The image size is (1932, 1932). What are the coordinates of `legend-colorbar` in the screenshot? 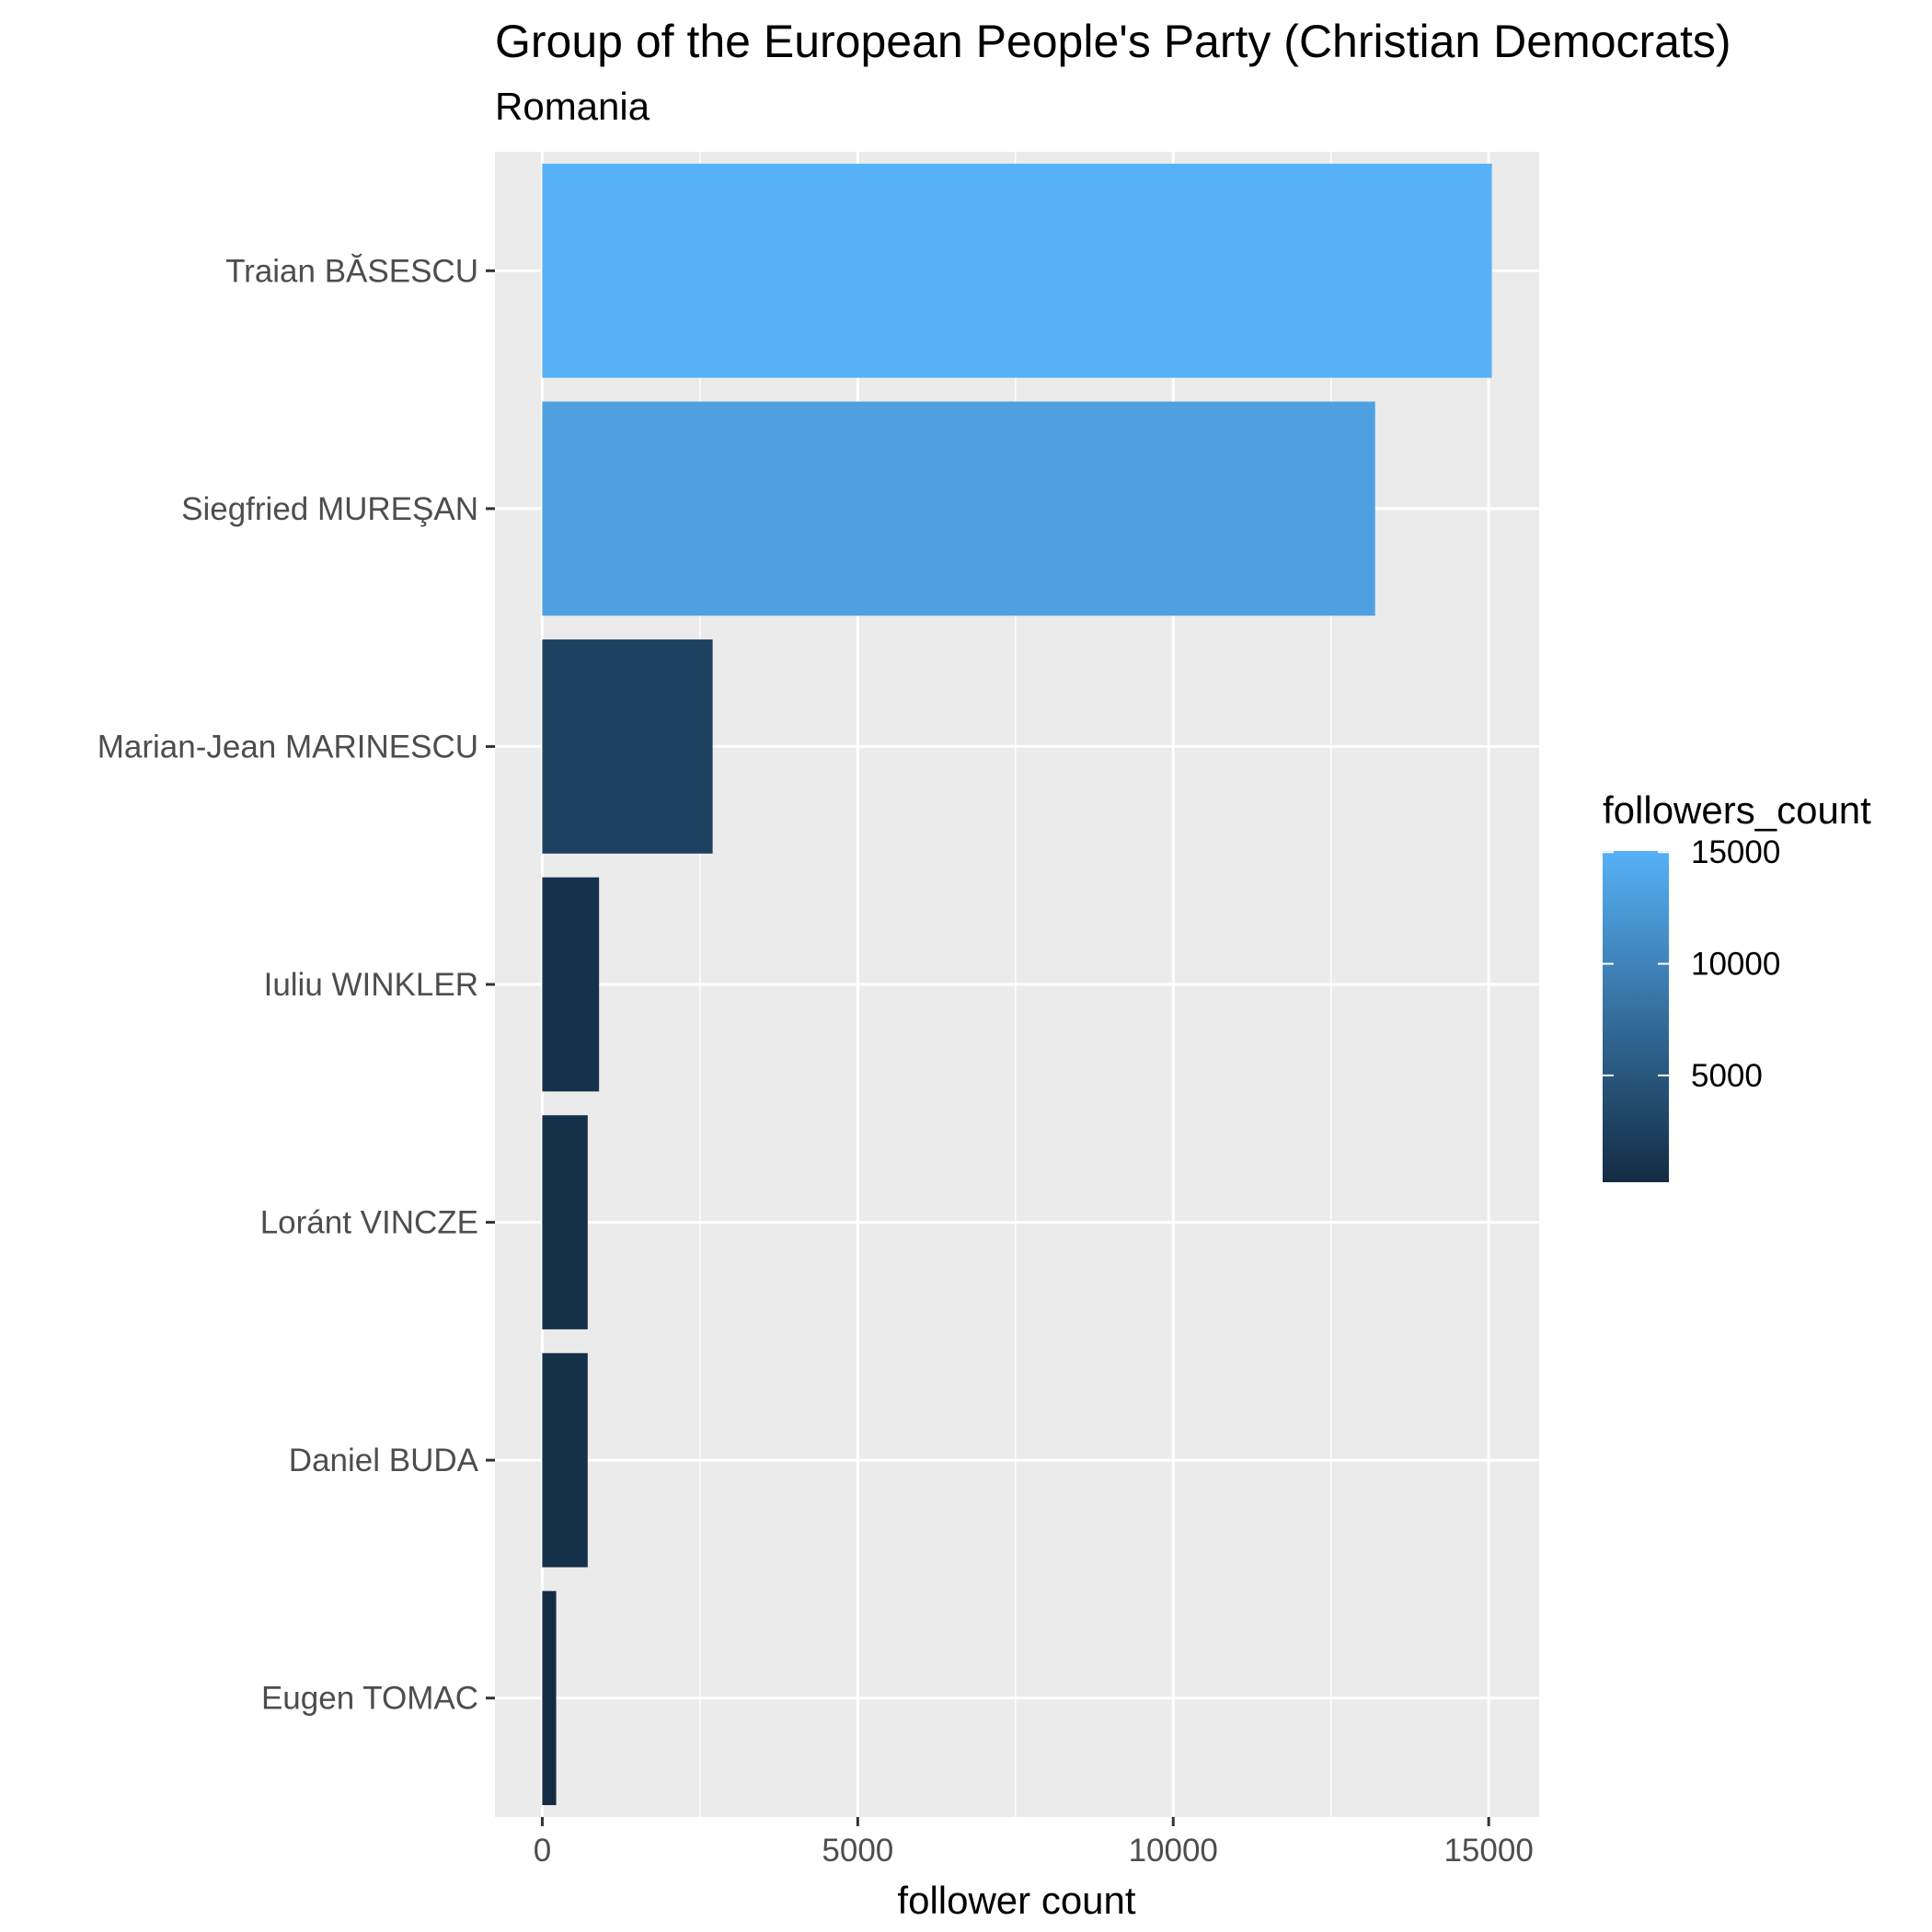 It's located at (1636, 1016).